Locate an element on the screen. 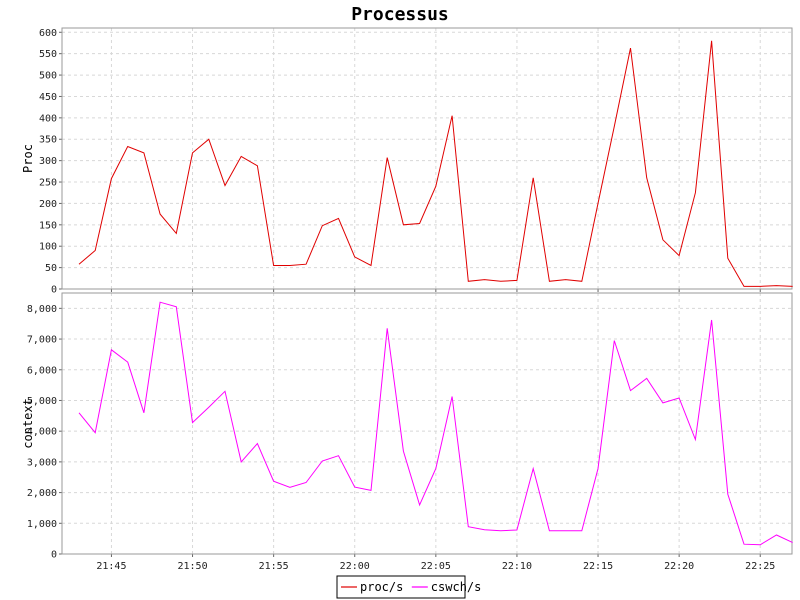 The width and height of the screenshot is (800, 600). y-tick-label: 400 is located at coordinates (48, 118).